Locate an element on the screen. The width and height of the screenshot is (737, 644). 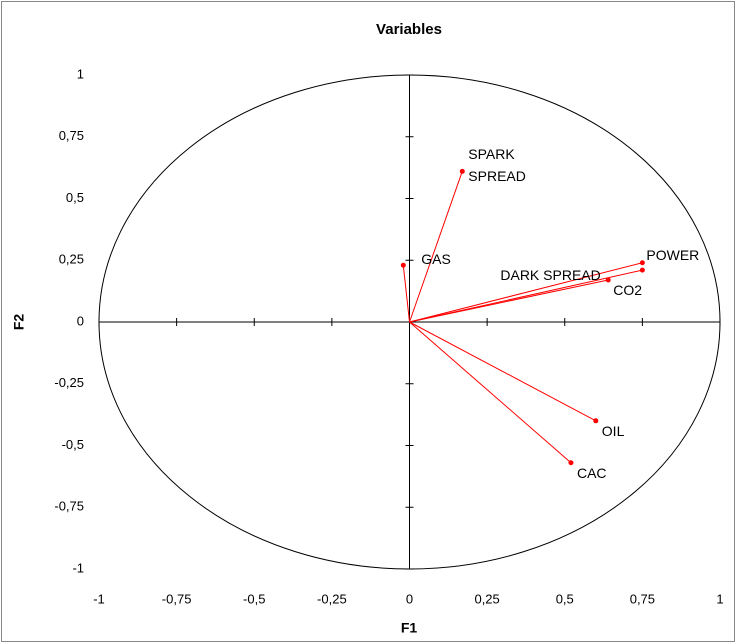
y-tick-label: 1 is located at coordinates (80, 73).